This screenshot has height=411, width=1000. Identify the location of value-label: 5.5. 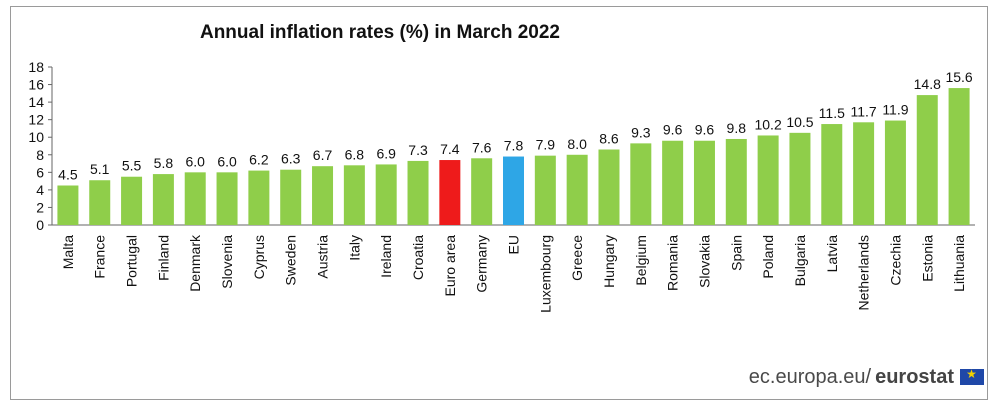
(132, 166).